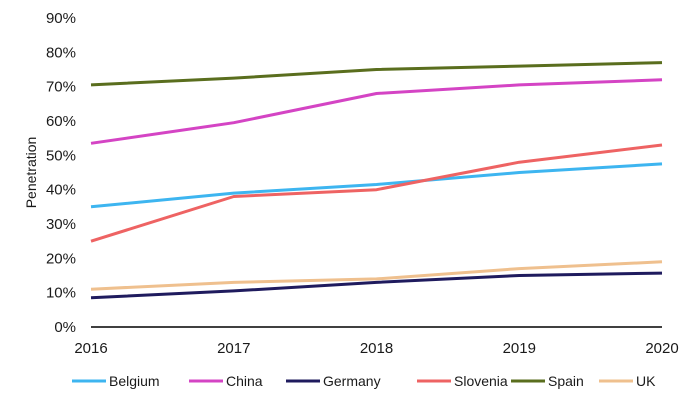 This screenshot has height=406, width=700. Describe the element at coordinates (61, 155) in the screenshot. I see `y-tick-label: 50%` at that location.